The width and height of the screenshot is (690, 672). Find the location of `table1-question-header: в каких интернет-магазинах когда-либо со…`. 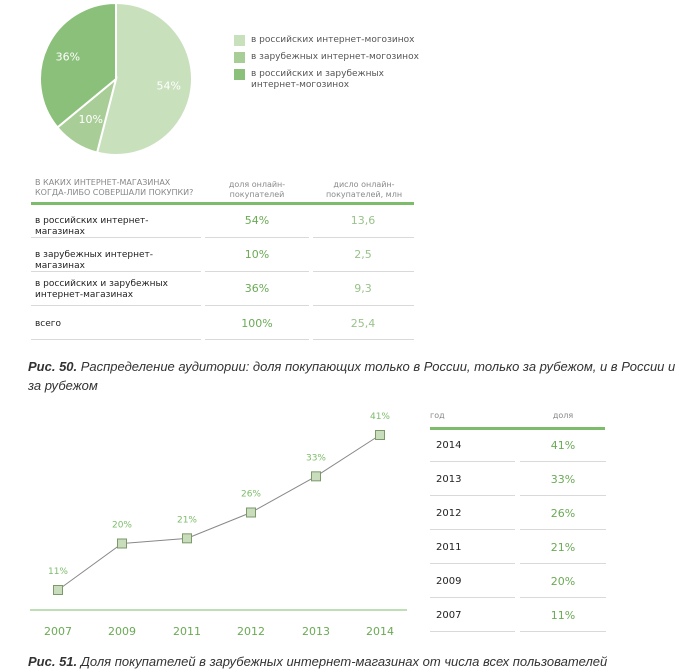

table1-question-header: в каких интернет-магазинах когда-либо со… is located at coordinates (114, 187).